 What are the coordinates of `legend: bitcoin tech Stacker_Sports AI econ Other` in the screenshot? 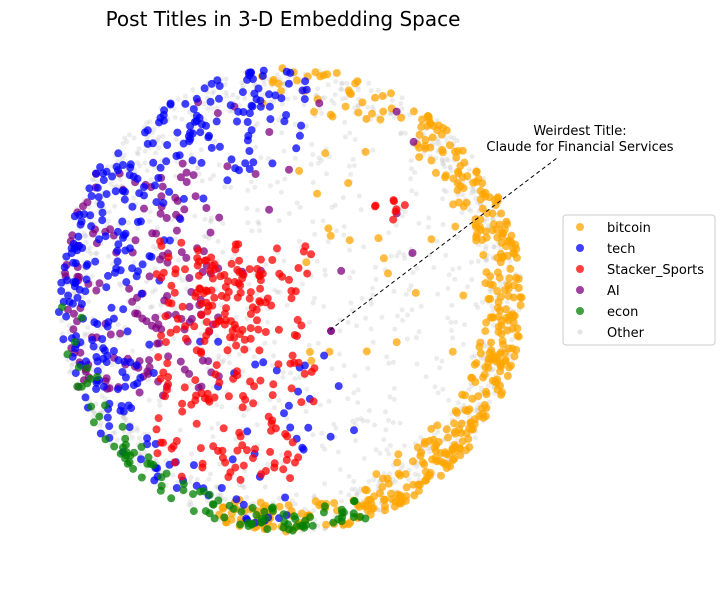 It's located at (639, 280).